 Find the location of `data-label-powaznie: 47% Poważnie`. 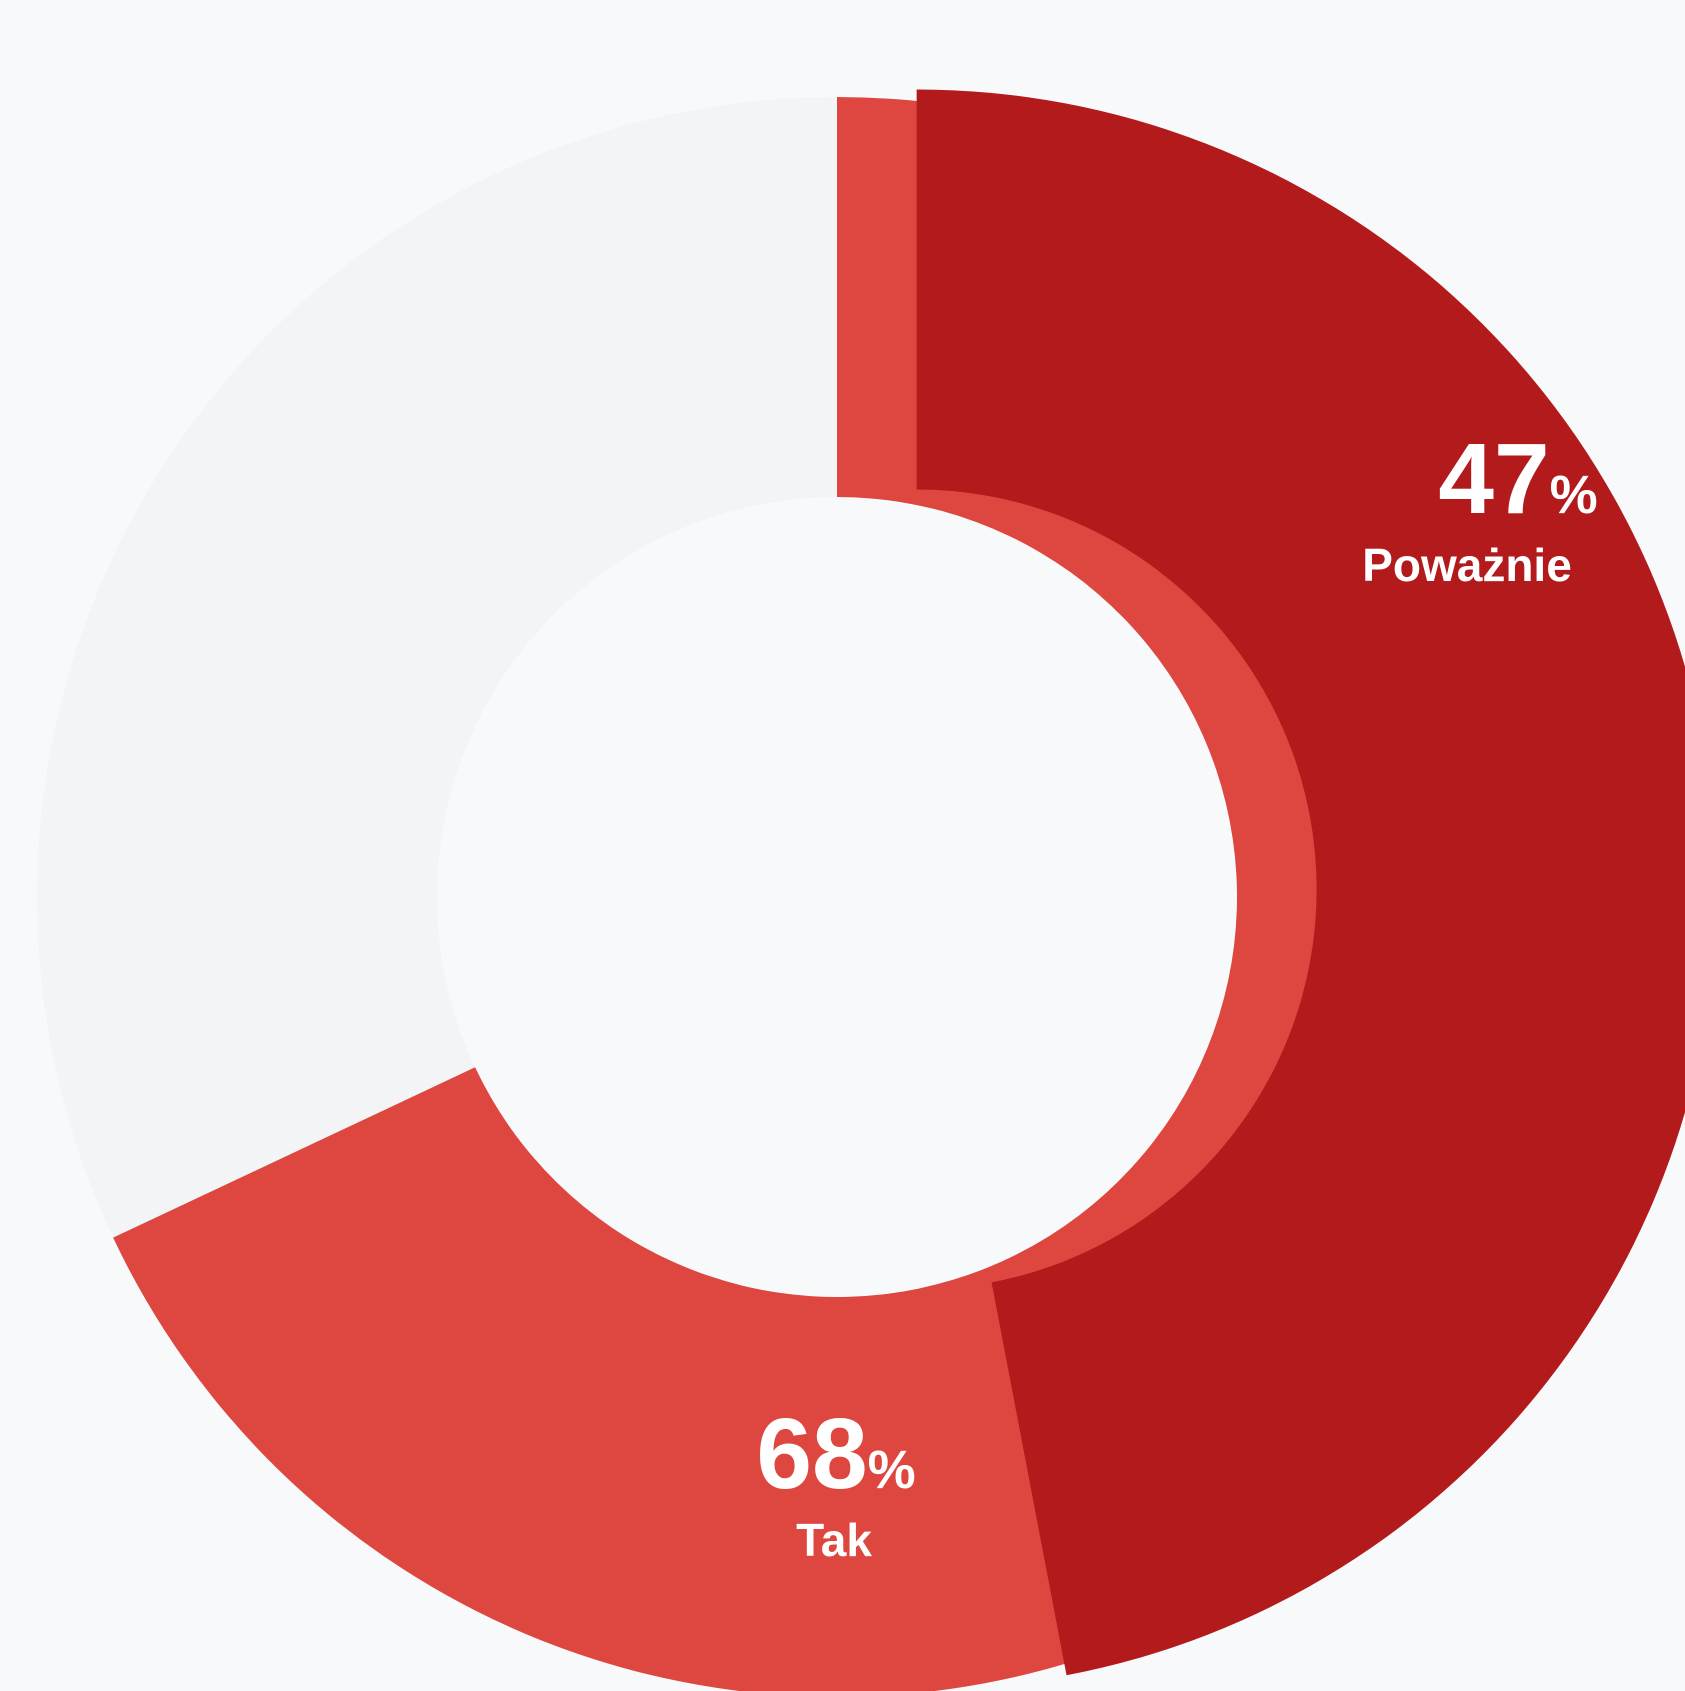

data-label-powaznie: 47% Poważnie is located at coordinates (1479, 507).